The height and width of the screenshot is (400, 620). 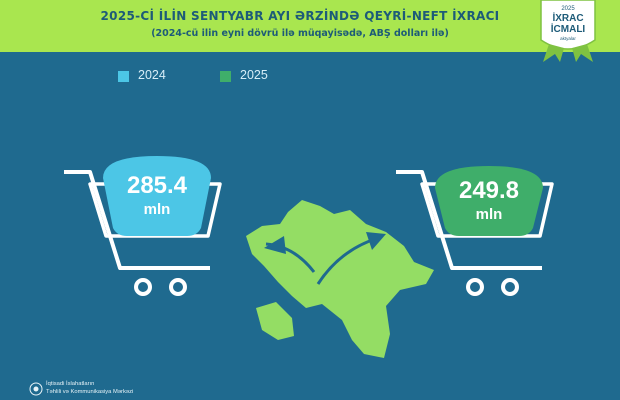 I want to click on header-banner, so click(x=310, y=26).